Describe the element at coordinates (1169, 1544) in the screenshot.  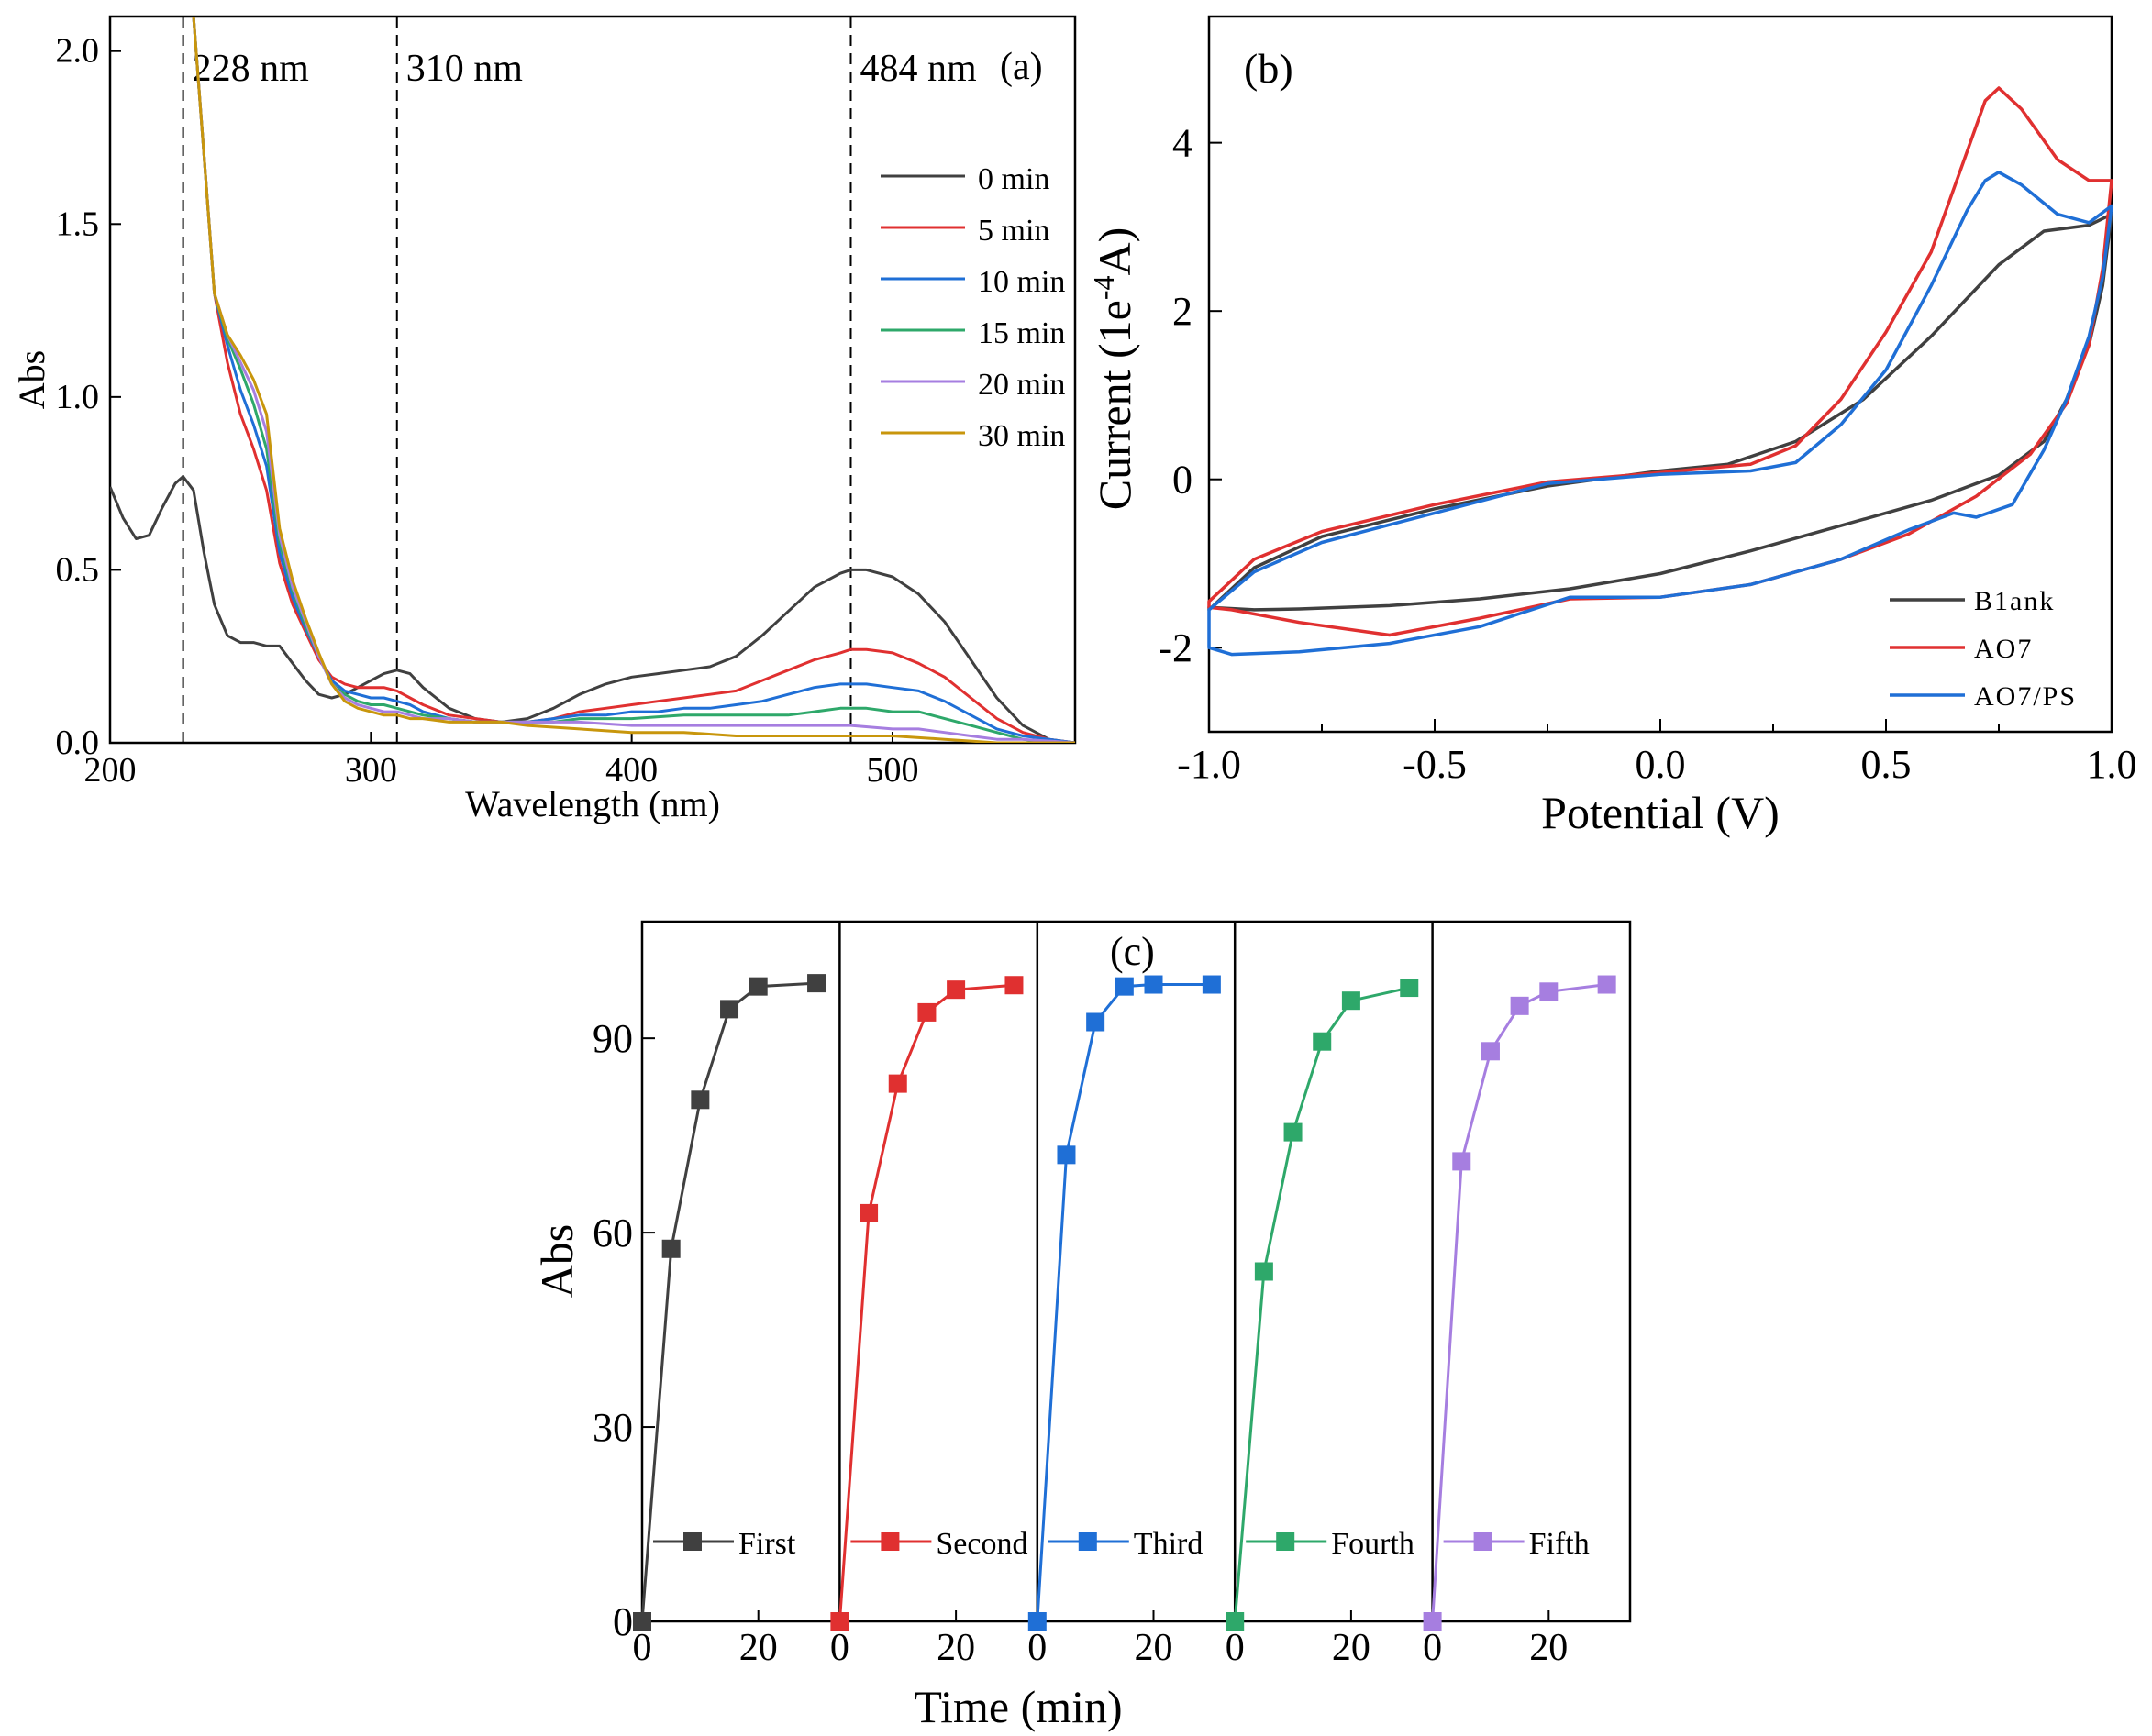
I see `legend-label: Third` at that location.